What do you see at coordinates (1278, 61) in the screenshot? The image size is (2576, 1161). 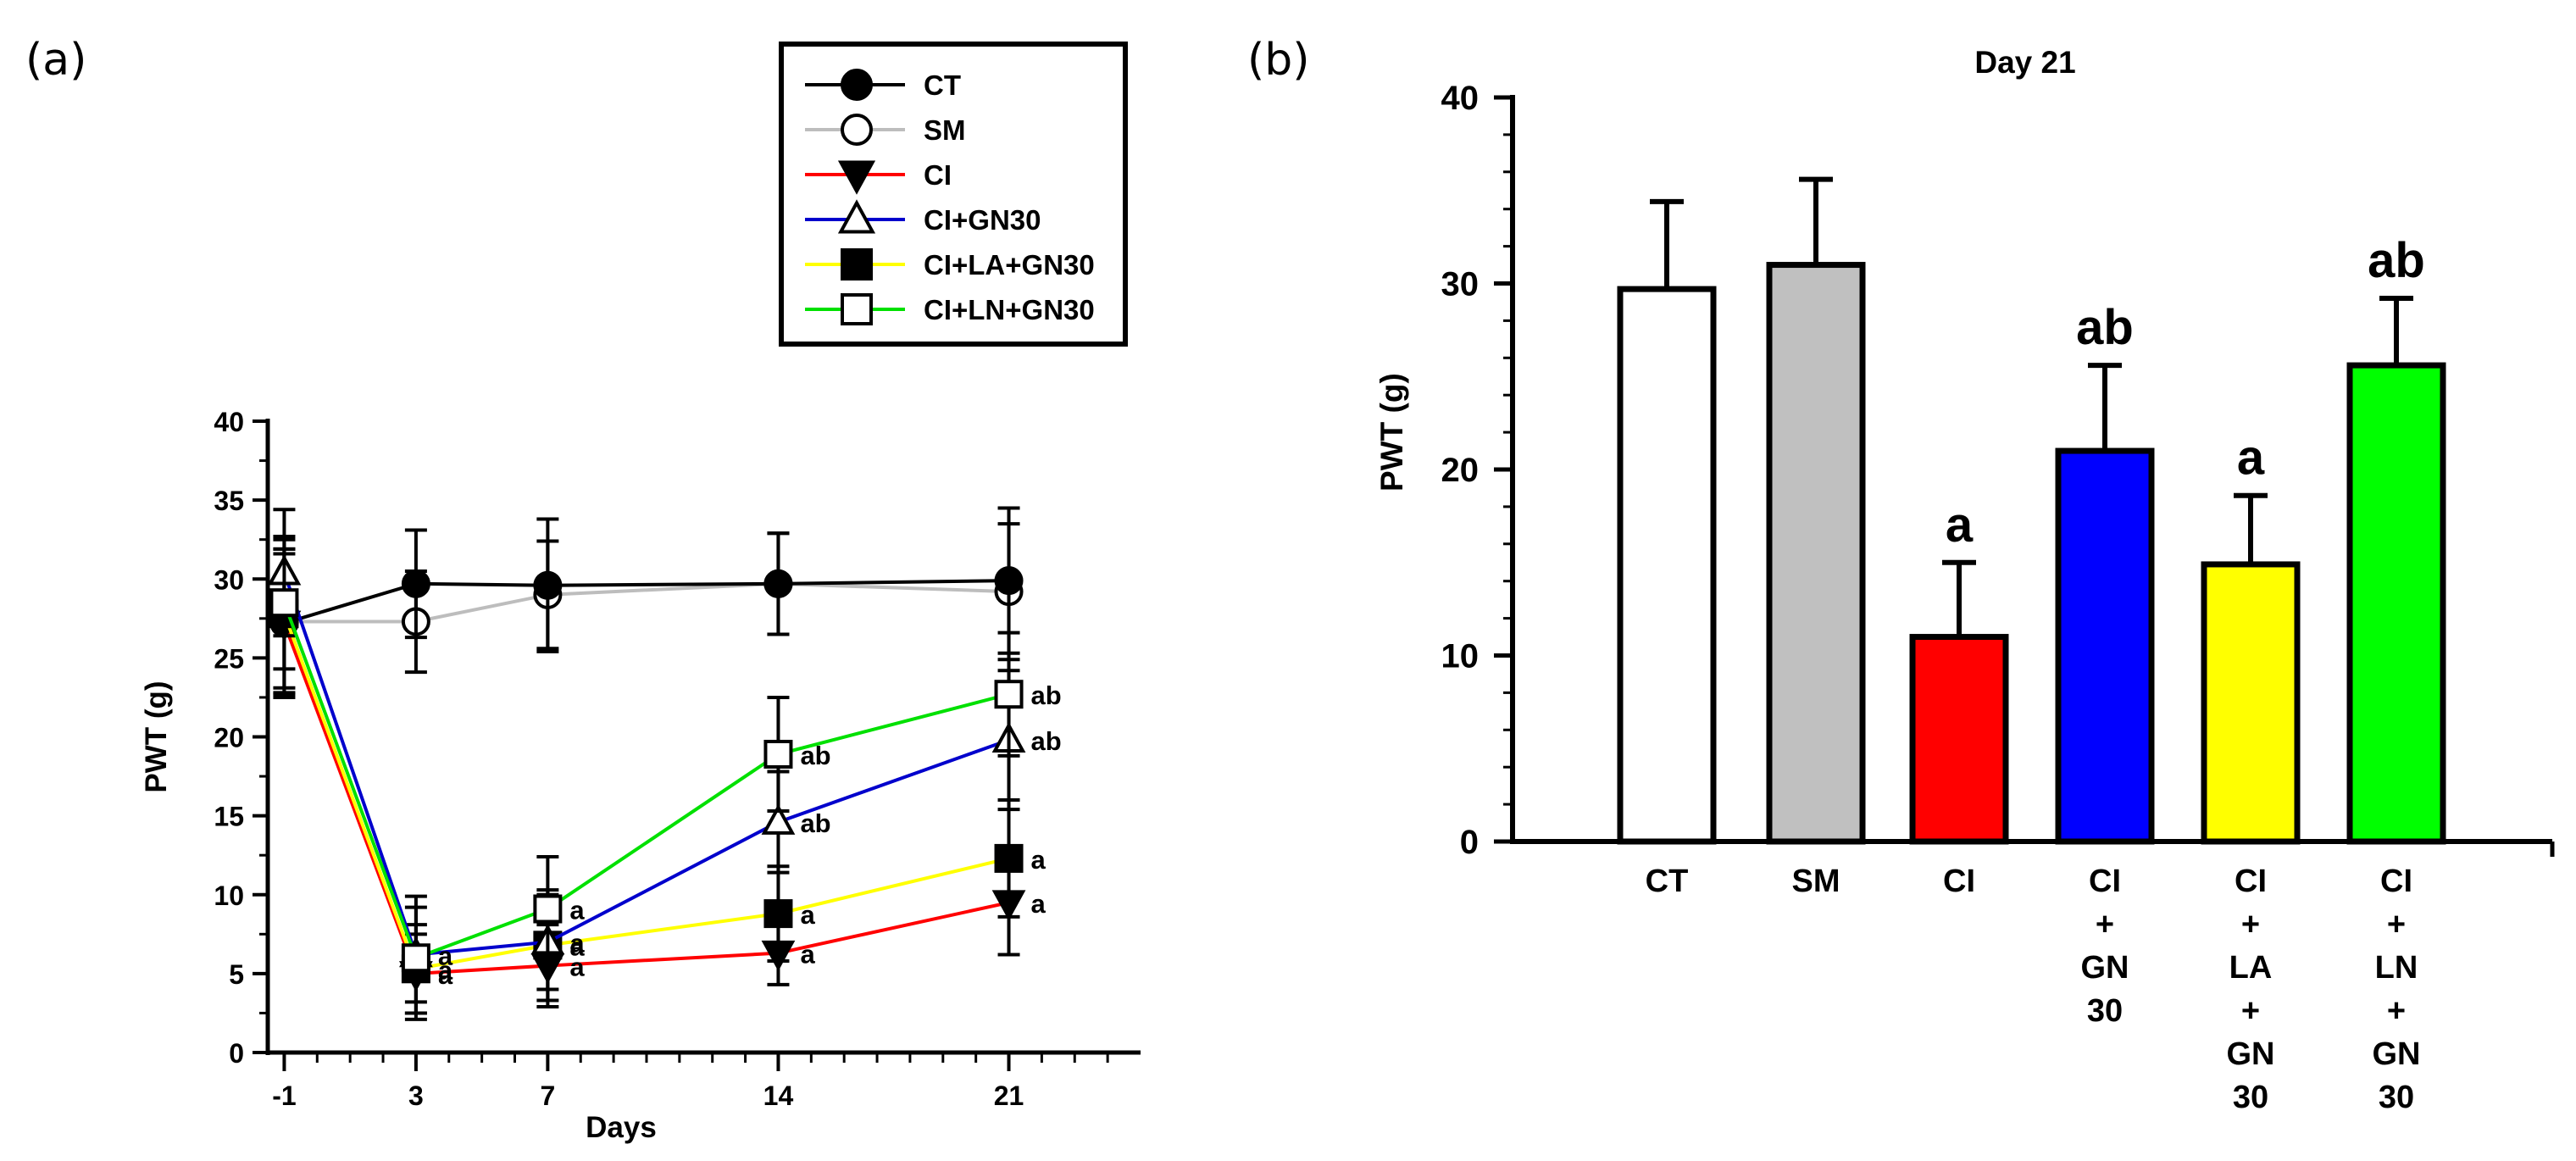 I see `panel-label-b: (b)` at bounding box center [1278, 61].